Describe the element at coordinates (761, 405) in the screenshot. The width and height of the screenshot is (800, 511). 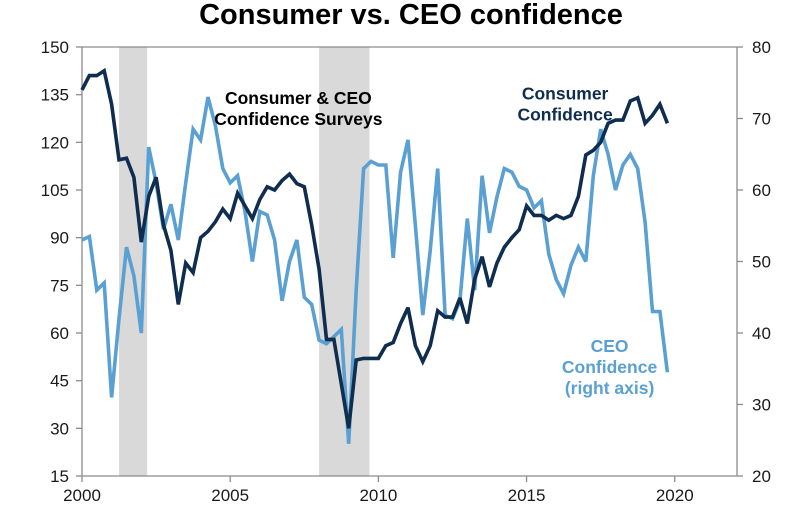
I see `y2-tick-label: 30` at that location.